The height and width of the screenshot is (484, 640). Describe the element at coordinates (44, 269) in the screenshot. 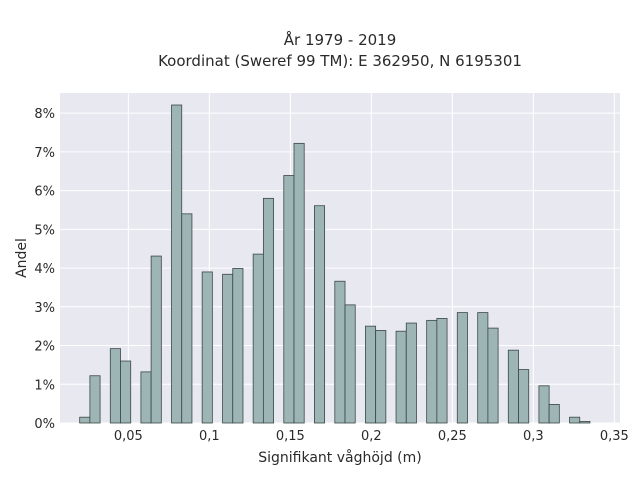

I see `y-tick-label: 4%` at that location.